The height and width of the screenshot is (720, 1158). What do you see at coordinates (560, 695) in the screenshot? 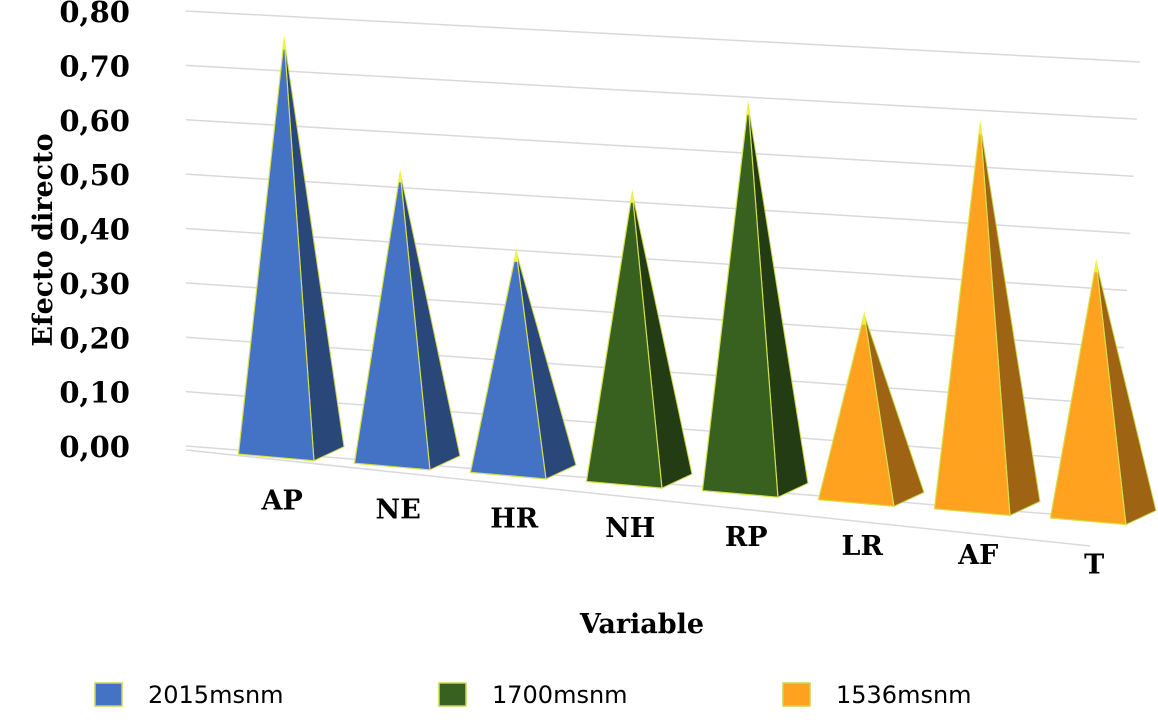
I see `legend-label: 1700msnm` at bounding box center [560, 695].